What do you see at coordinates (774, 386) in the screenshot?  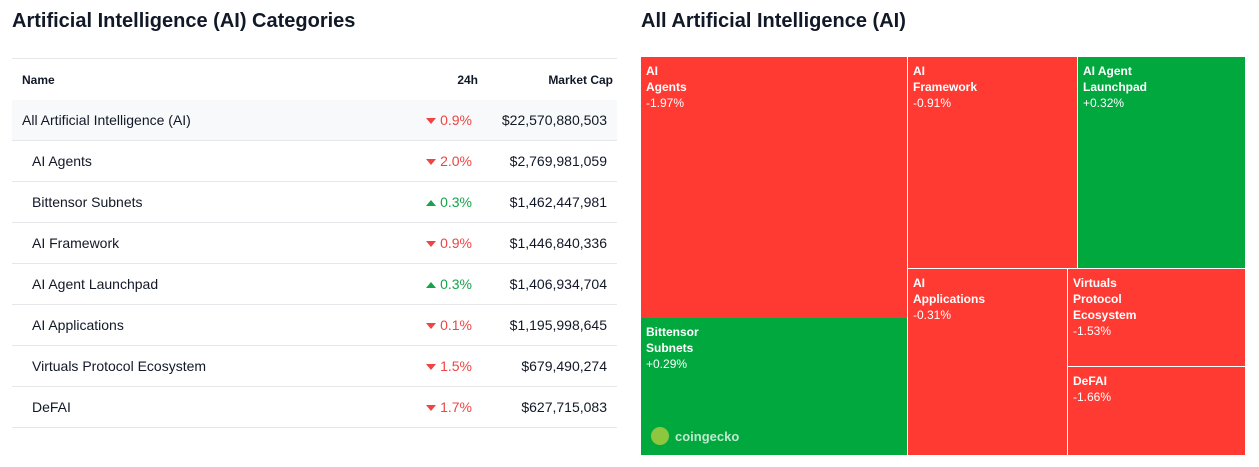 I see `treemap-tile: Bittensor Subnets +0.29%` at bounding box center [774, 386].